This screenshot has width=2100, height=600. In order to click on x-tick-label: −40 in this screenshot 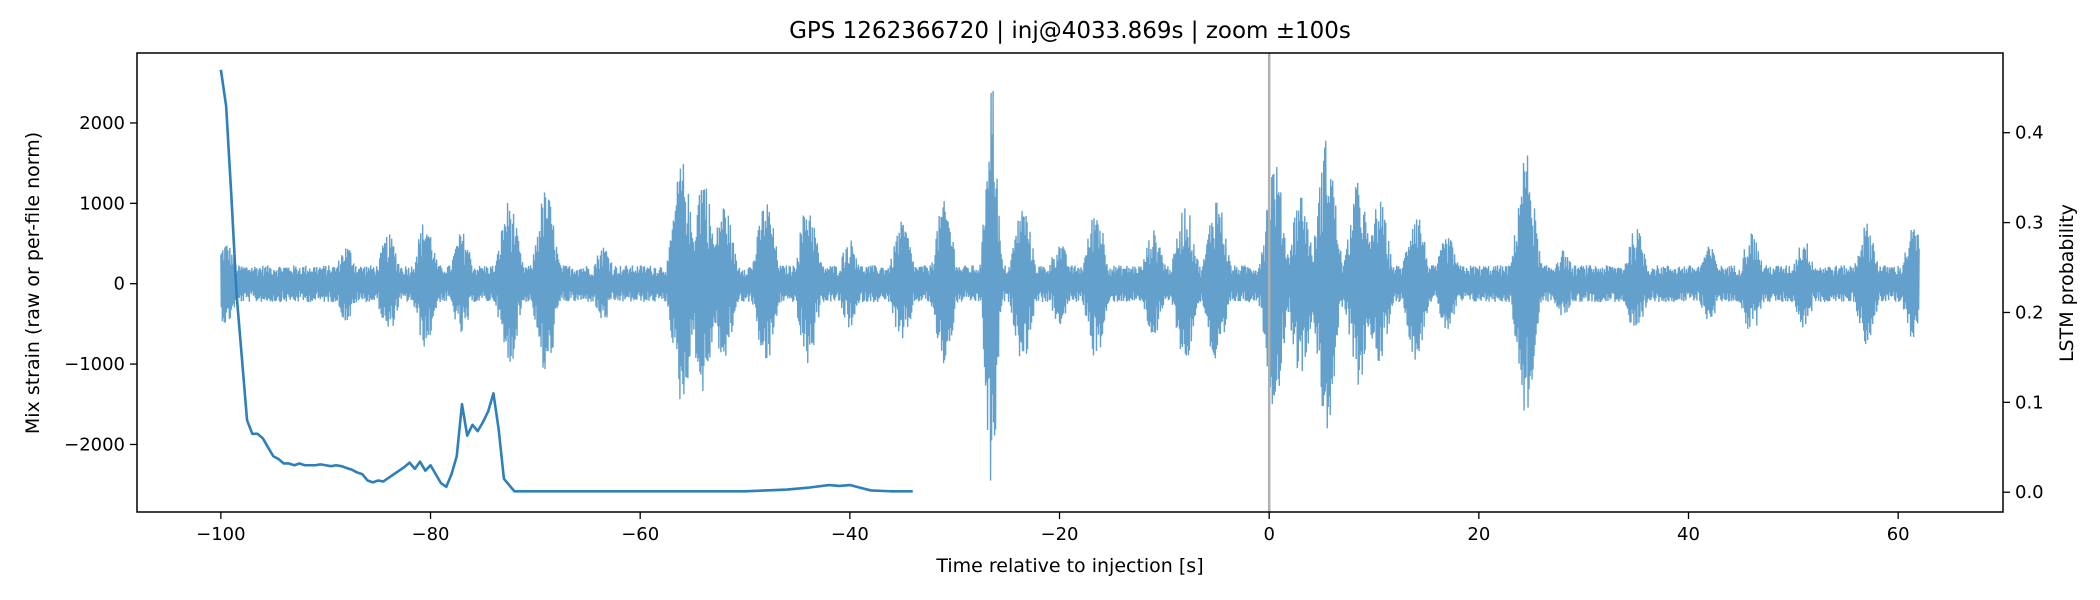, I will do `click(850, 534)`.